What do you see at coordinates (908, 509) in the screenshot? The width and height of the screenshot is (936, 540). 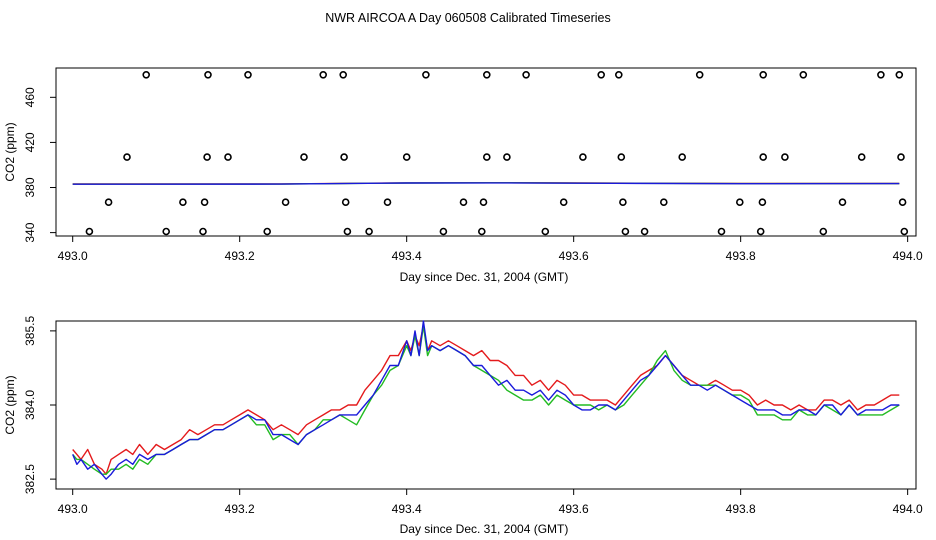 I see `bottom-x-tick-label: 494.0` at bounding box center [908, 509].